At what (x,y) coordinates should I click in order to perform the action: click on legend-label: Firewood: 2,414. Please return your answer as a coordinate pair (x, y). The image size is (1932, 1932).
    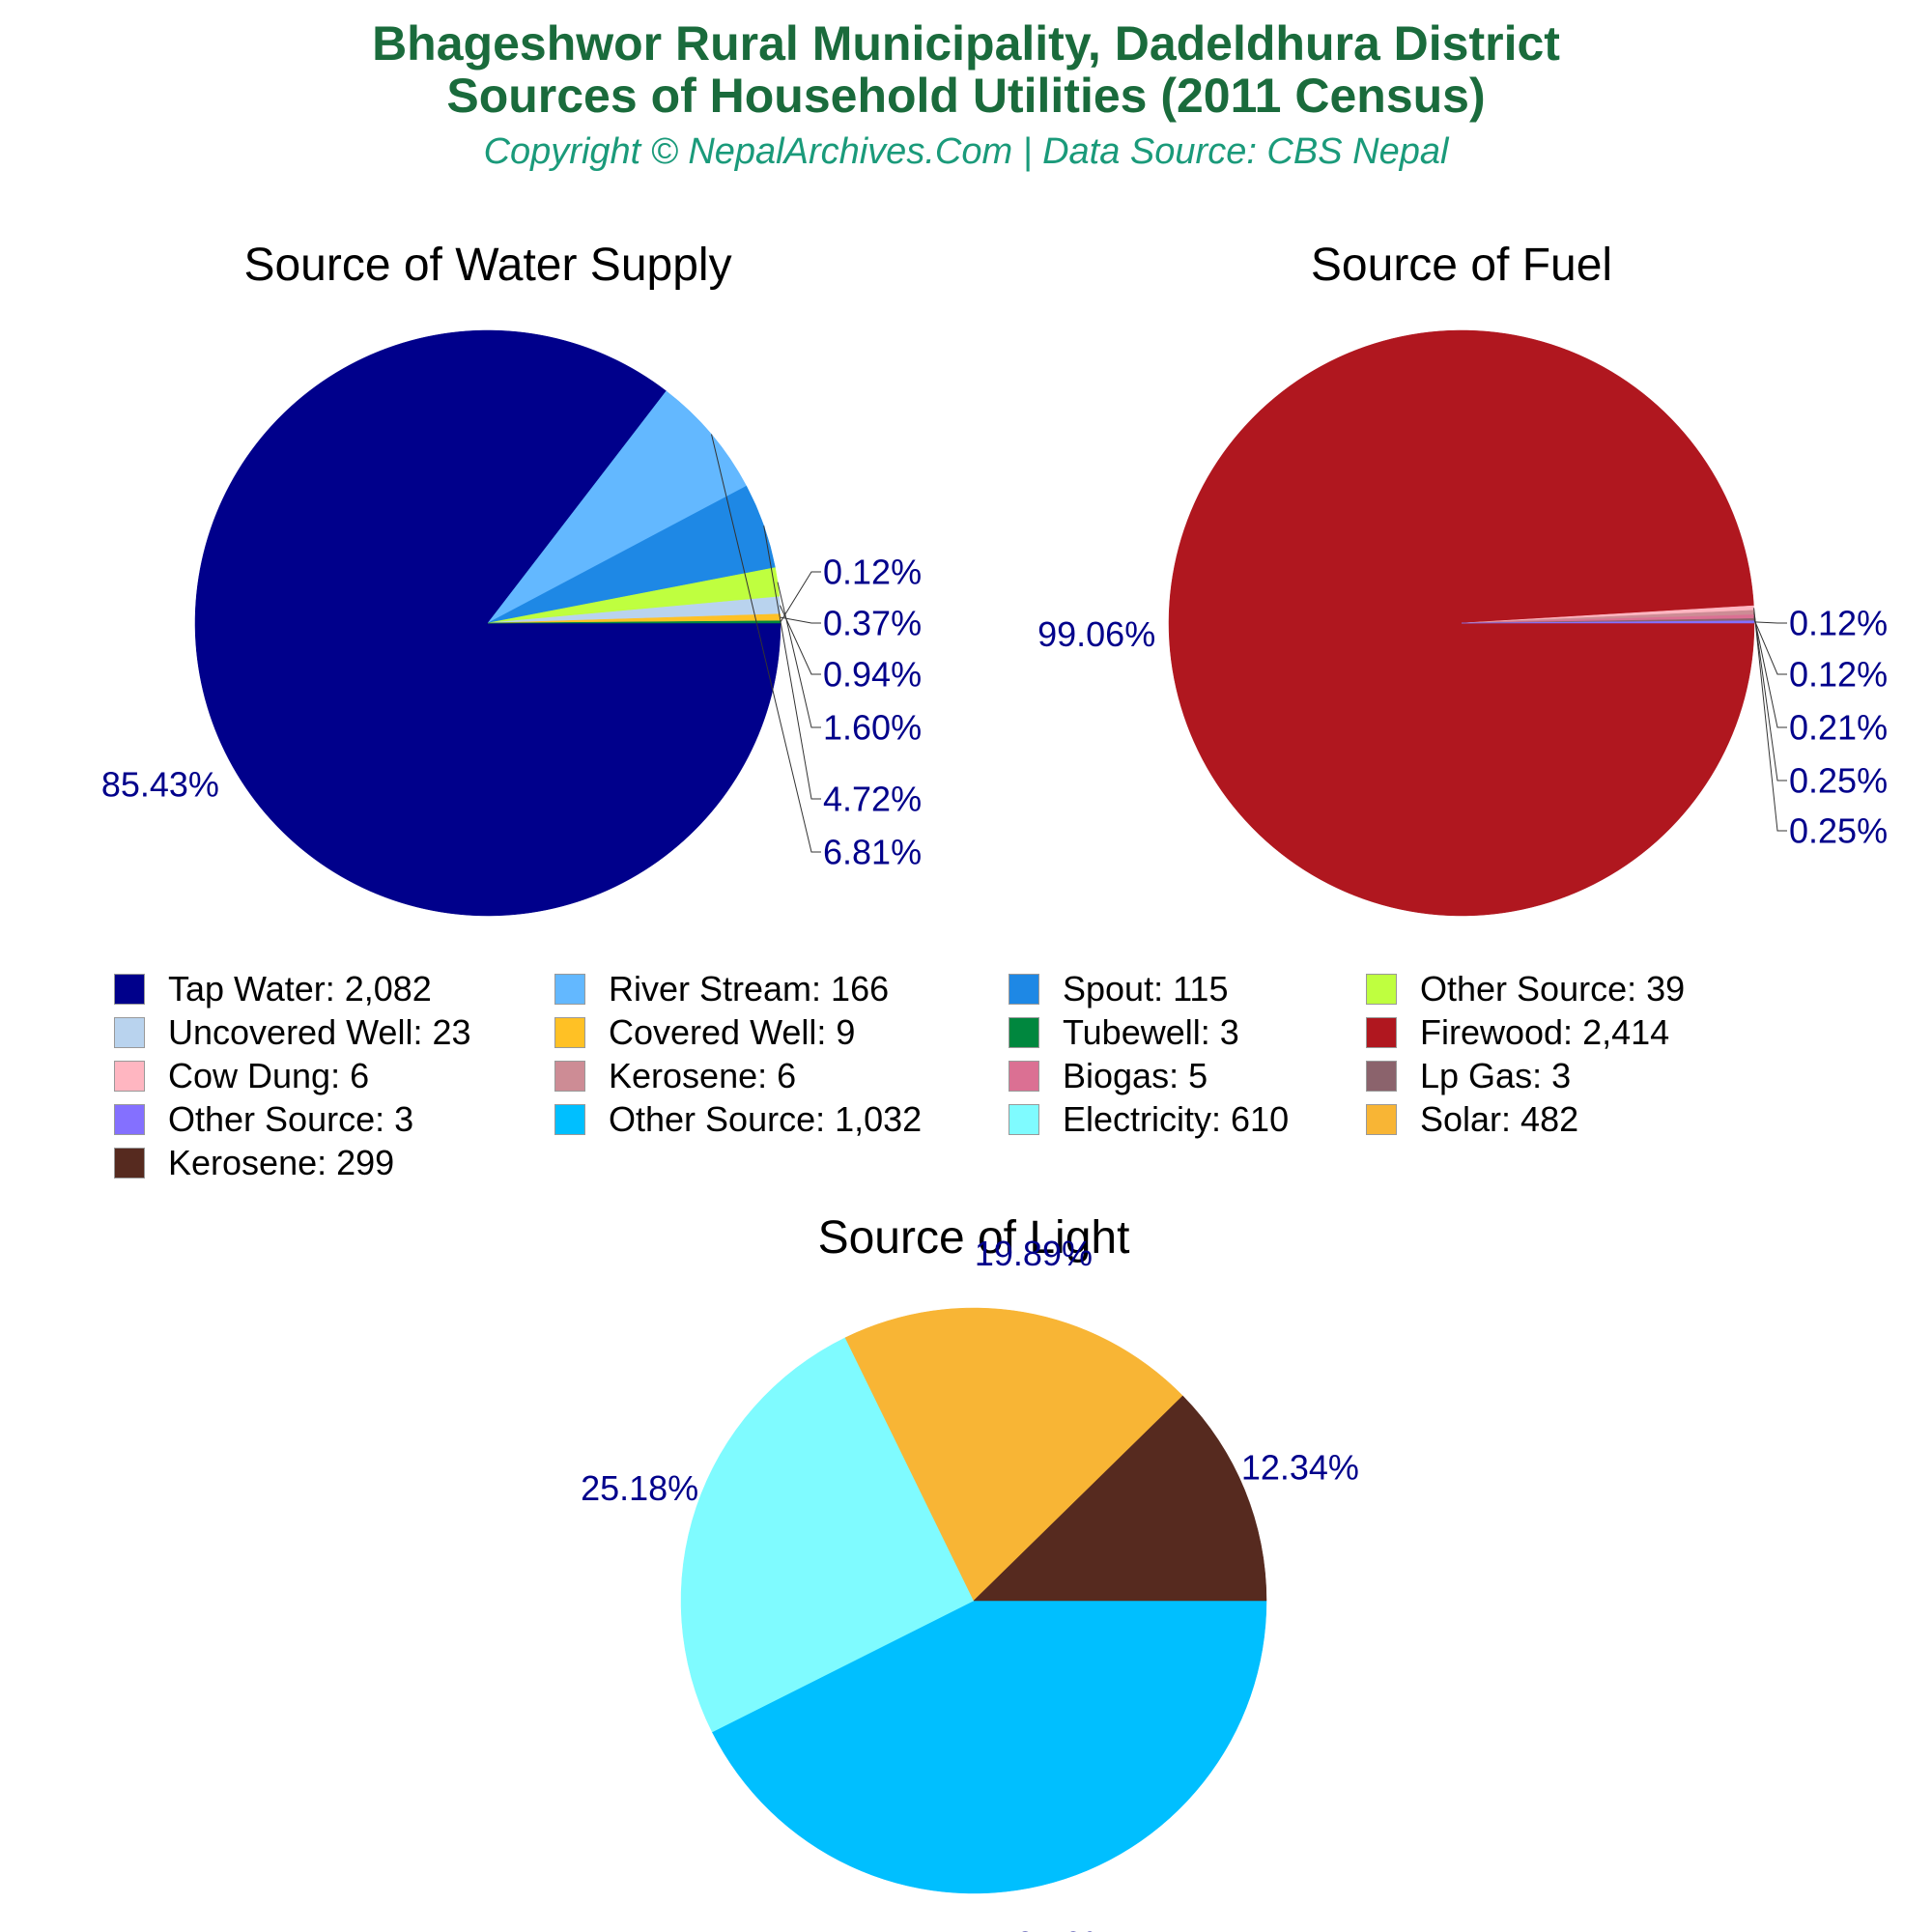
    Looking at the image, I should click on (1545, 1032).